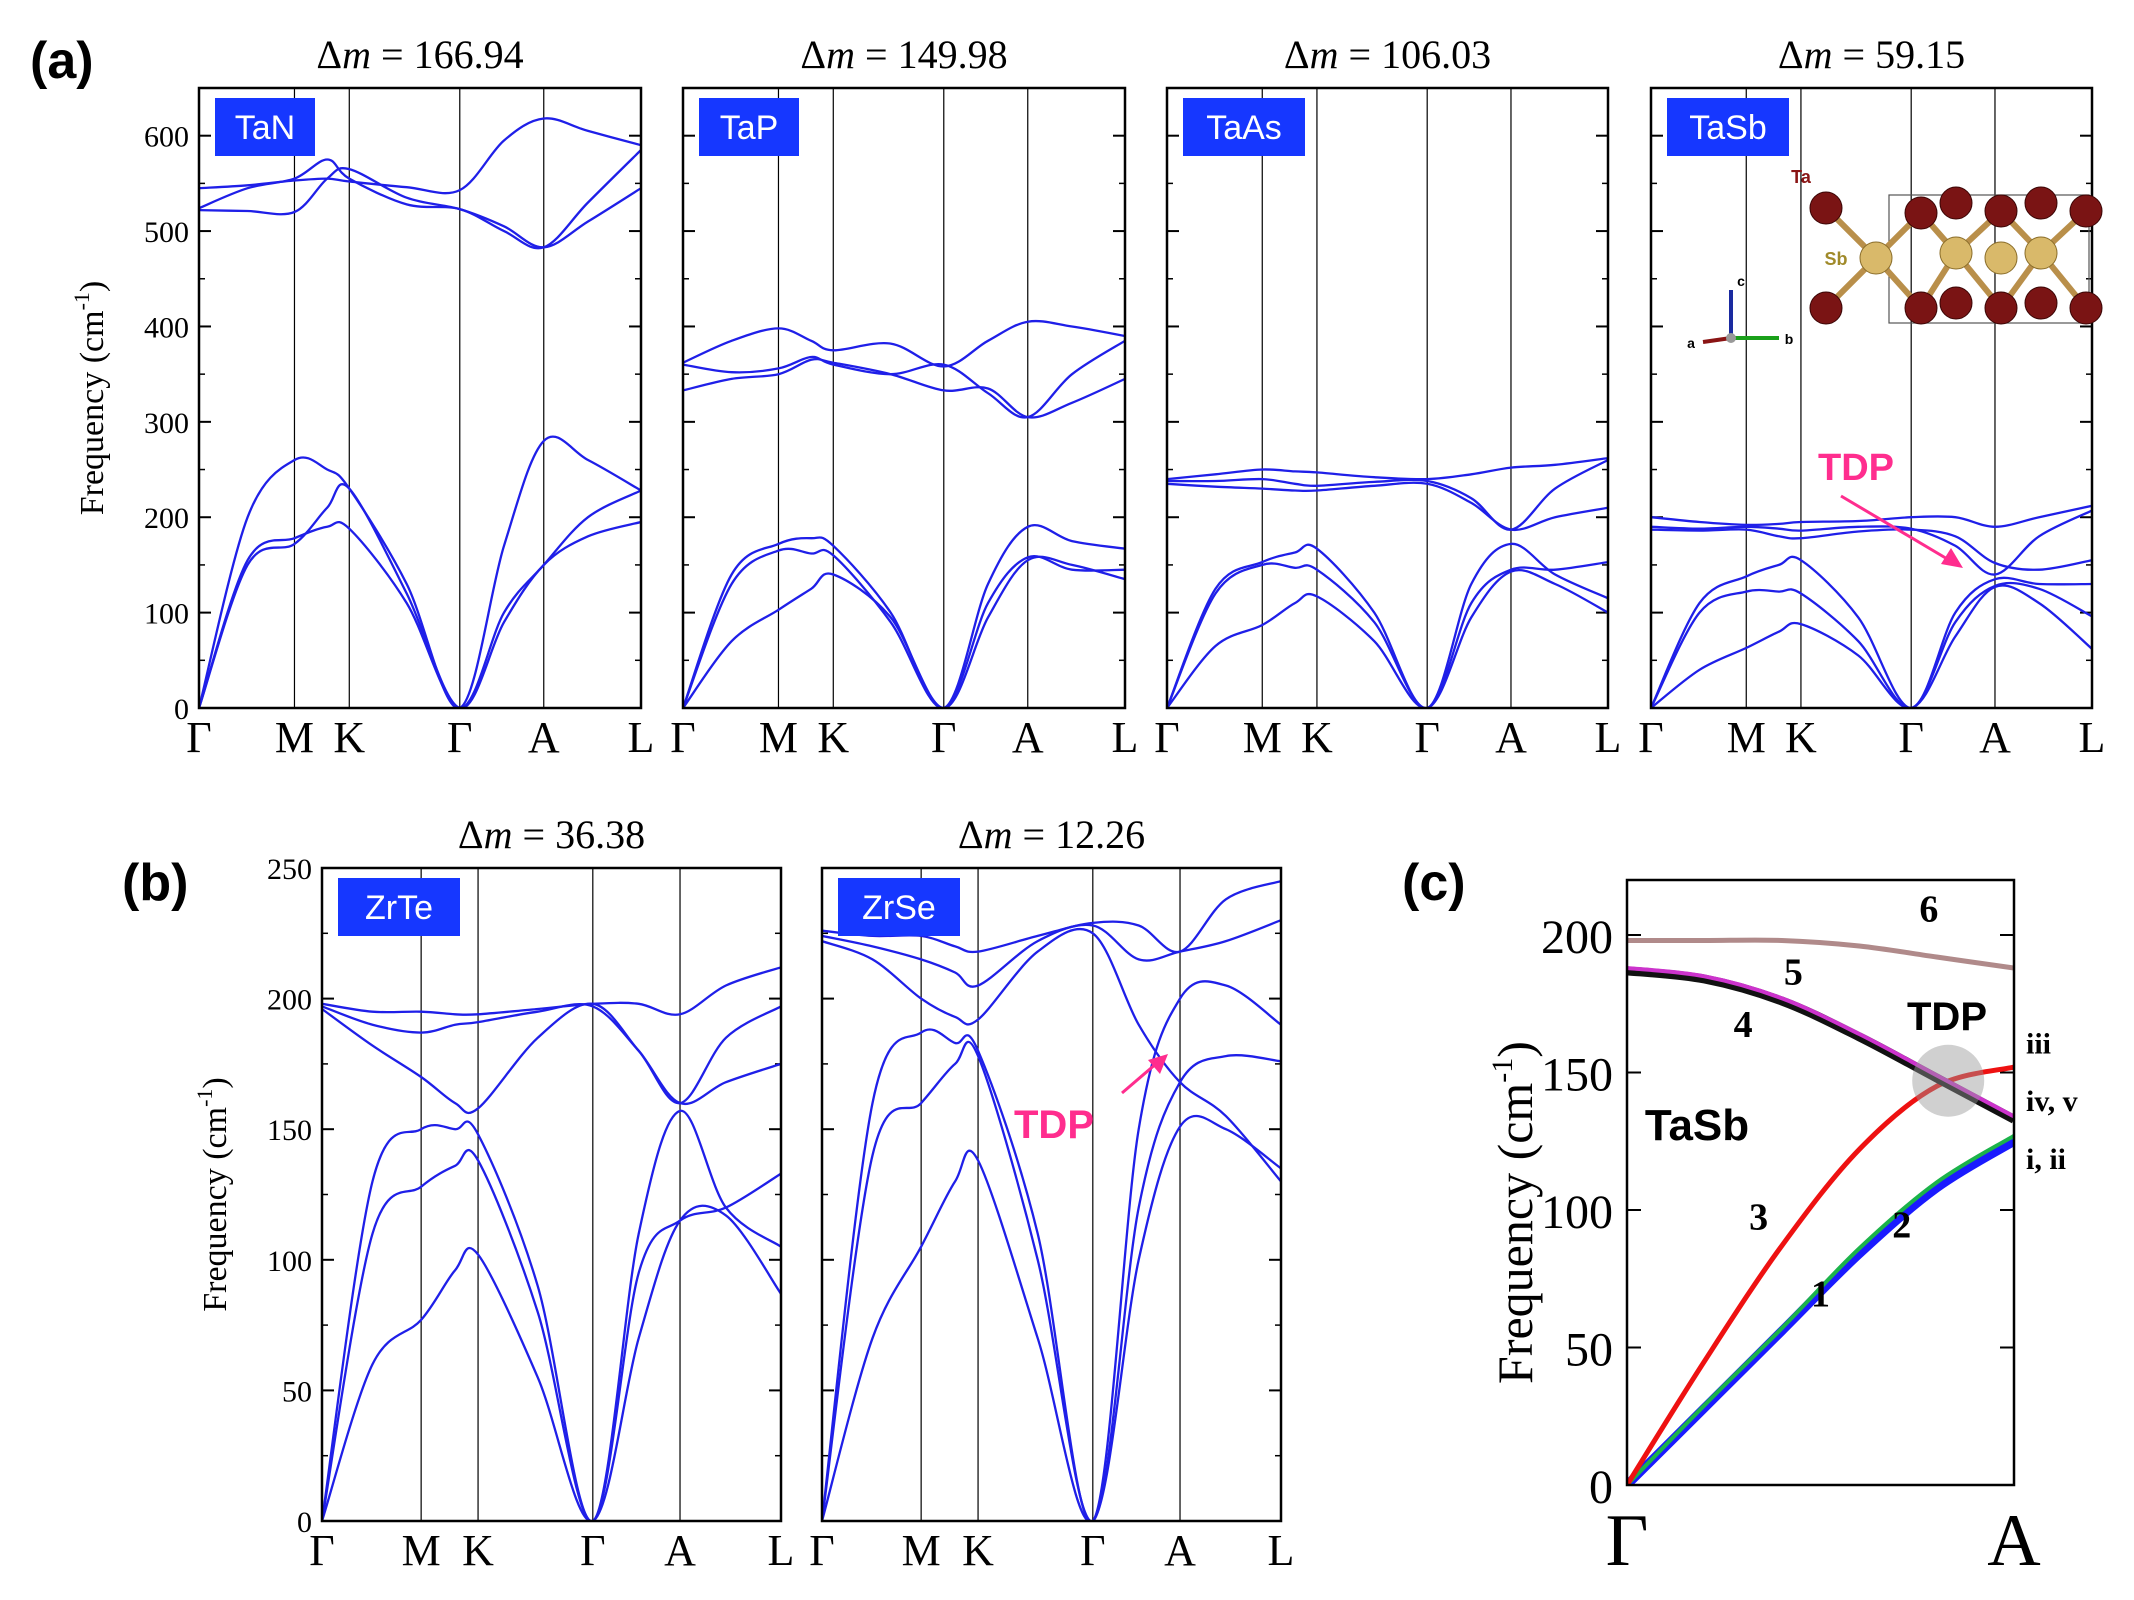 This screenshot has width=2134, height=1600. Describe the element at coordinates (92, 286) in the screenshot. I see `y-axis-label-close: )` at that location.